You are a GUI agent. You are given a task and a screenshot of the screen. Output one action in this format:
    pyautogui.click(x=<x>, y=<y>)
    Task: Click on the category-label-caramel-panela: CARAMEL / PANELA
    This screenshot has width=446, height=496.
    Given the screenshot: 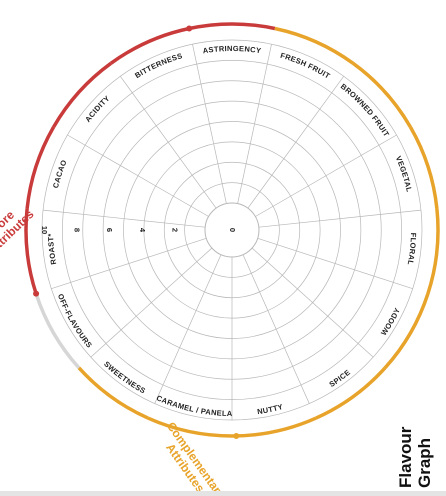 What is the action you would take?
    pyautogui.click(x=194, y=405)
    